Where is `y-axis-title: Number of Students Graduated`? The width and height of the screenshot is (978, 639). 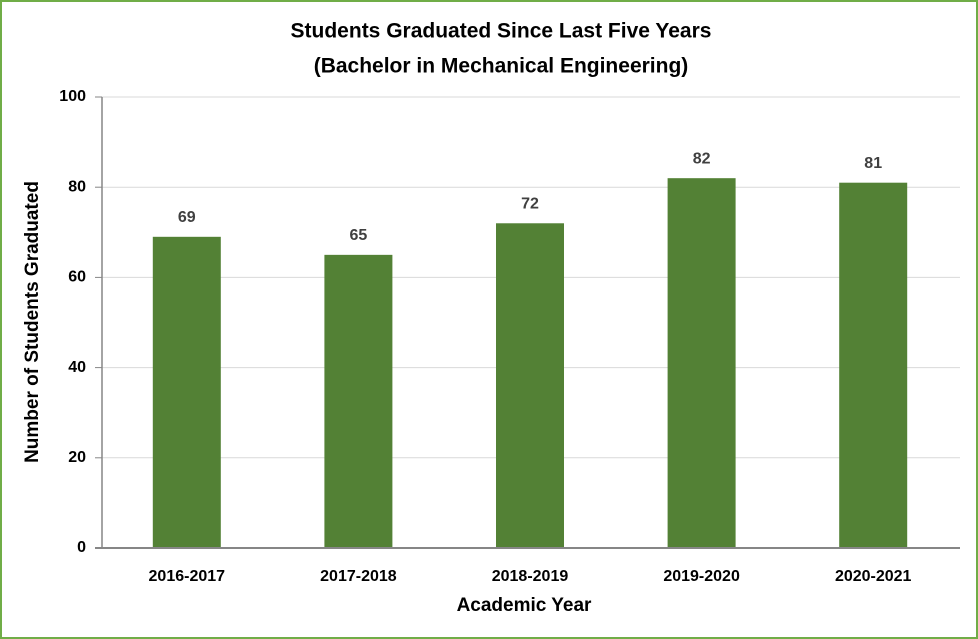 y-axis-title: Number of Students Graduated is located at coordinates (32, 322).